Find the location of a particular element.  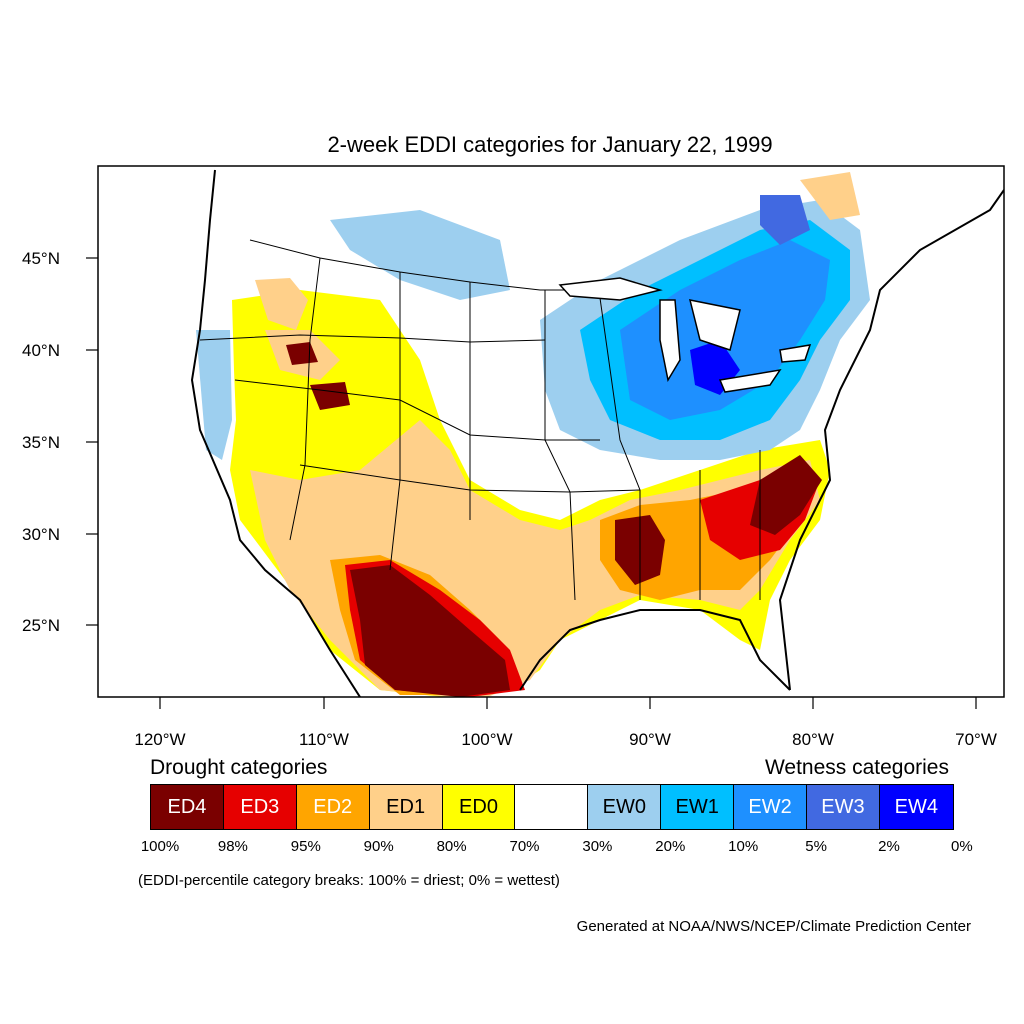

lat-ticks is located at coordinates (92, 441).